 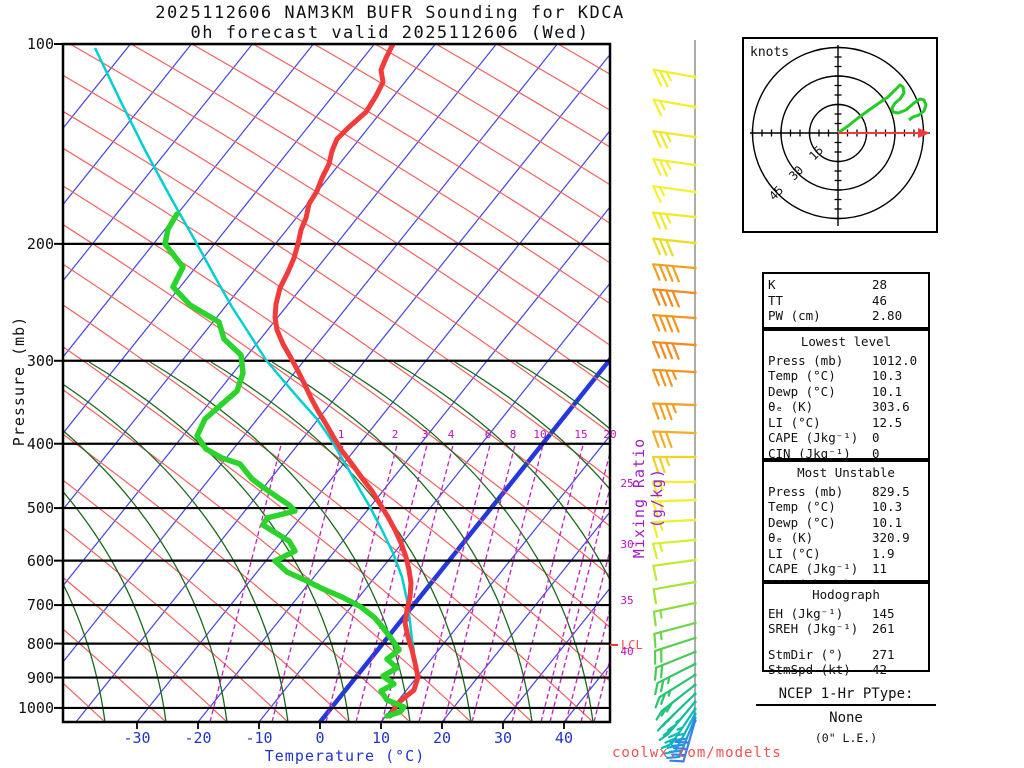 What do you see at coordinates (846, 376) in the screenshot?
I see `stat-row: Temp (°C) 10.3` at bounding box center [846, 376].